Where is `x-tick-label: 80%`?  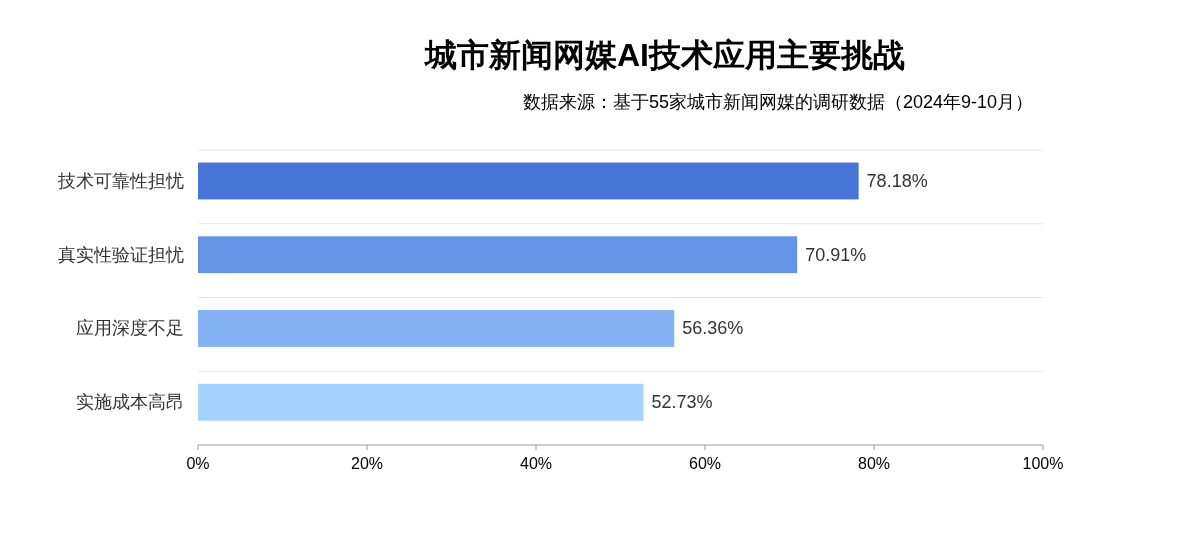 x-tick-label: 80% is located at coordinates (874, 463).